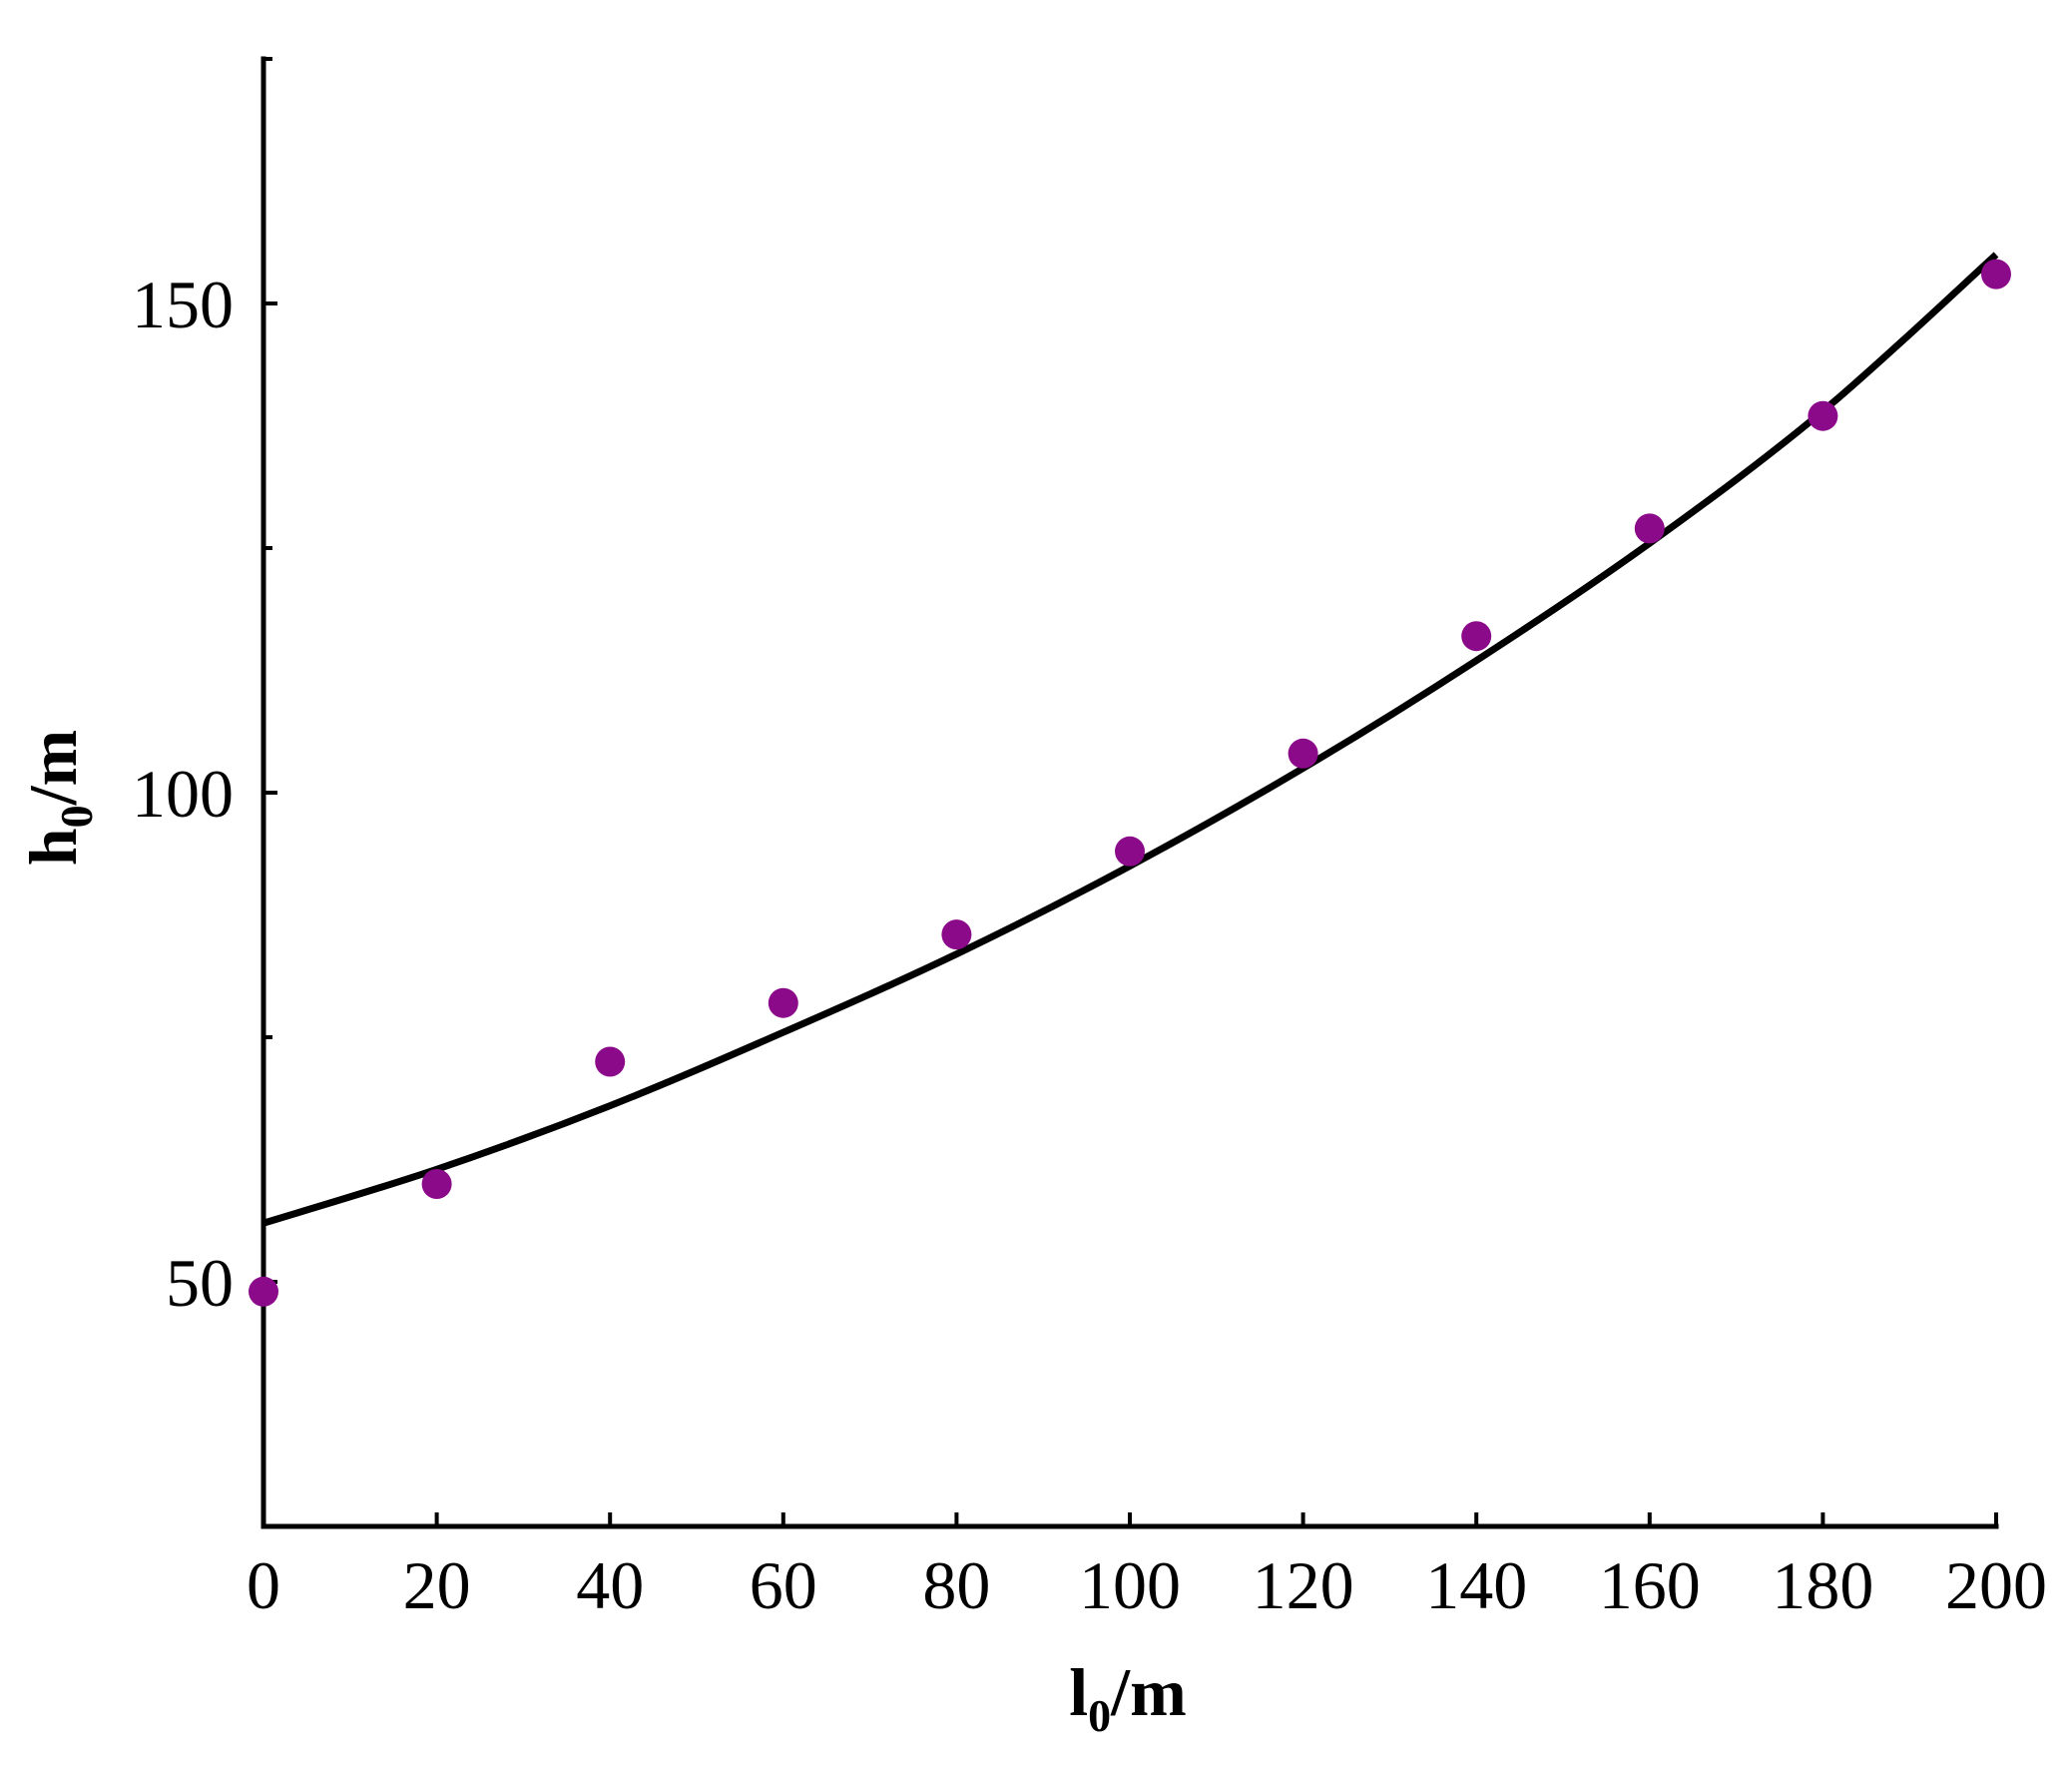 This screenshot has height=1771, width=2072. What do you see at coordinates (956, 1585) in the screenshot?
I see `x-tick-label: 80` at bounding box center [956, 1585].